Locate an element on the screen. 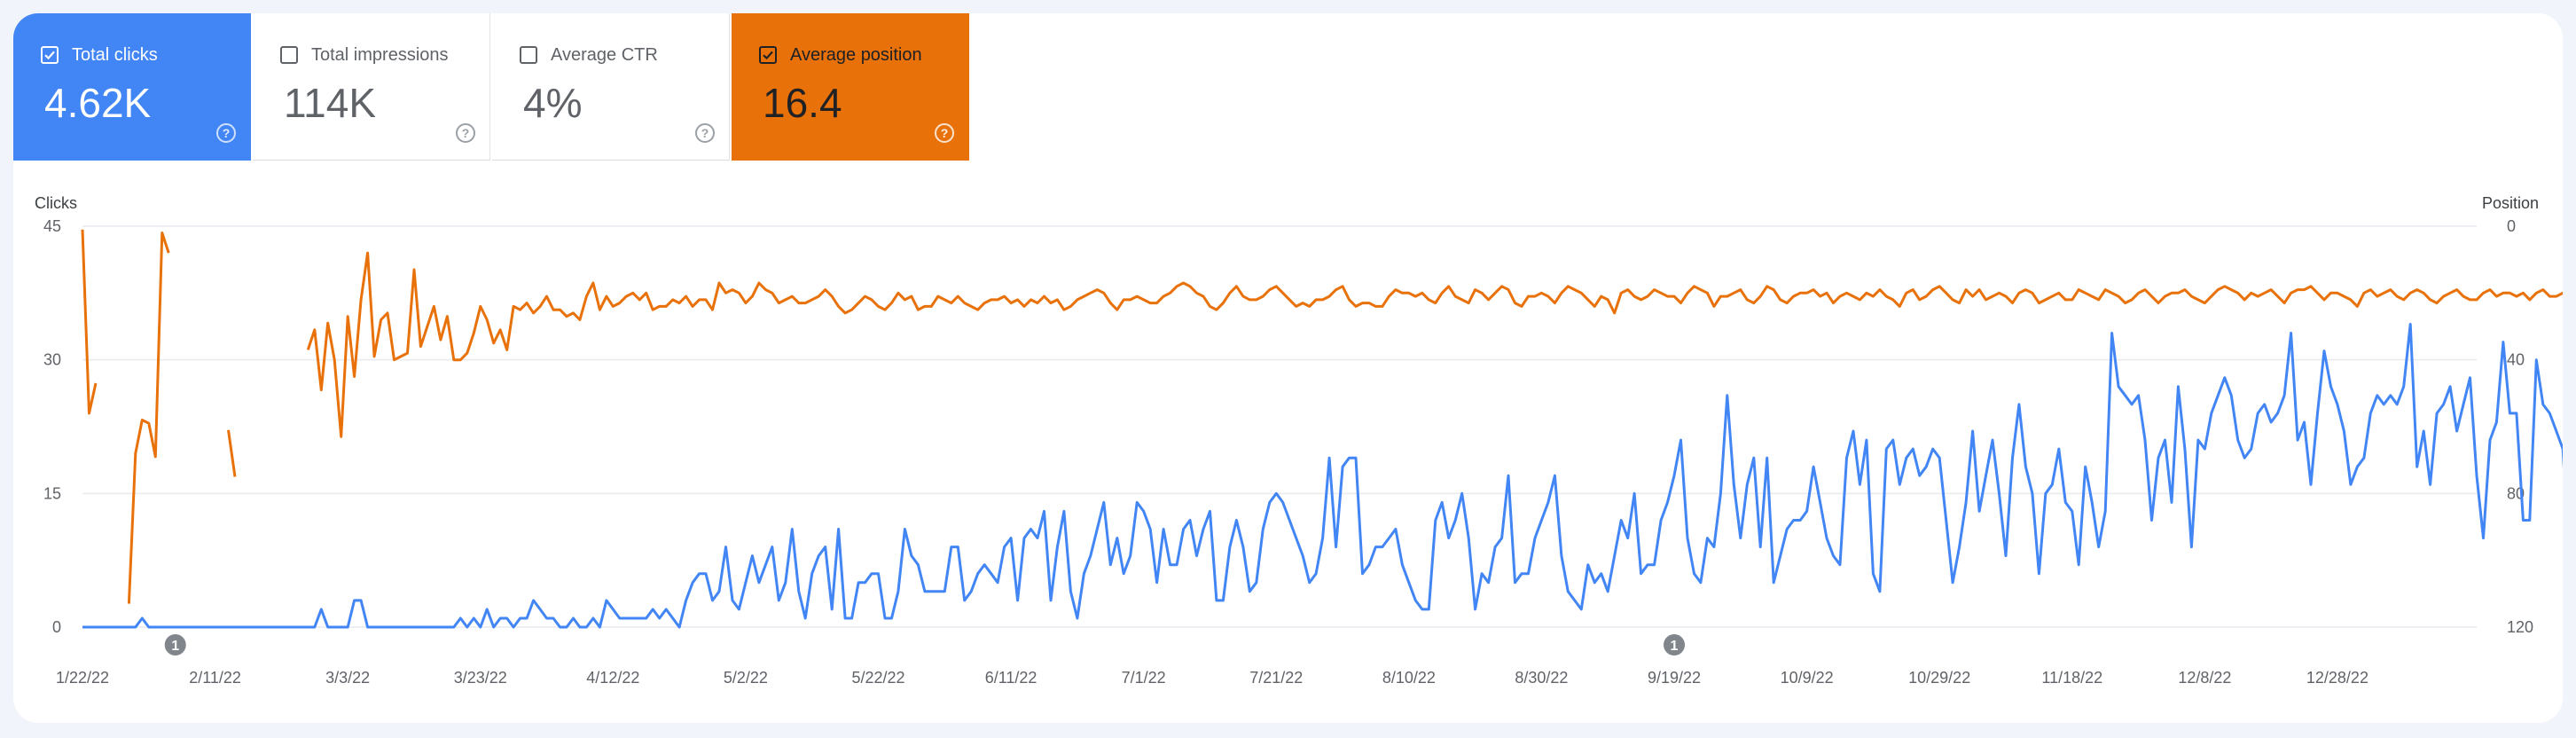  x-tick-label: 3/3/22 is located at coordinates (347, 678).